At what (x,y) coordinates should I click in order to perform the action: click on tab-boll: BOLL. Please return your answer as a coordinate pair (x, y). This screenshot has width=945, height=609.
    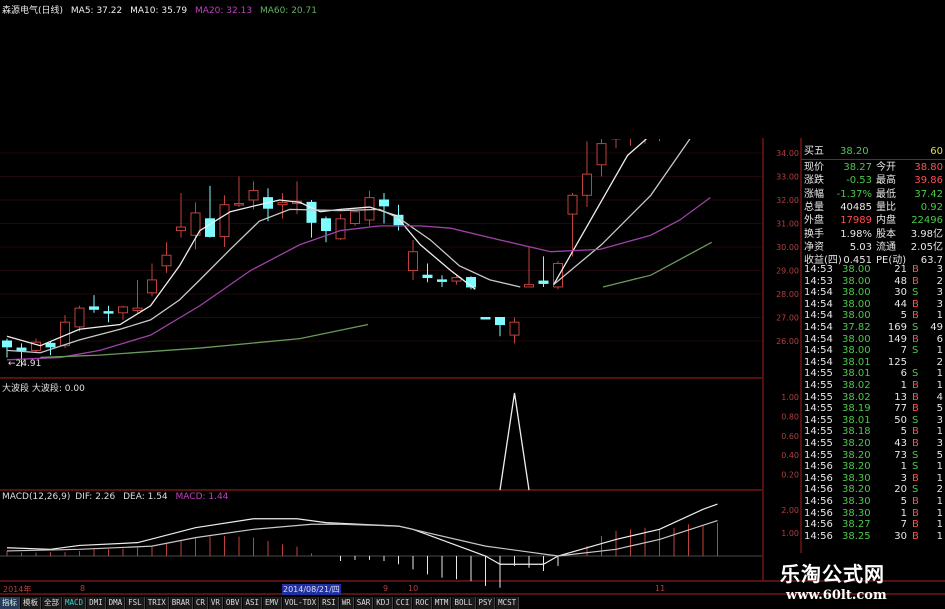
    Looking at the image, I should click on (464, 603).